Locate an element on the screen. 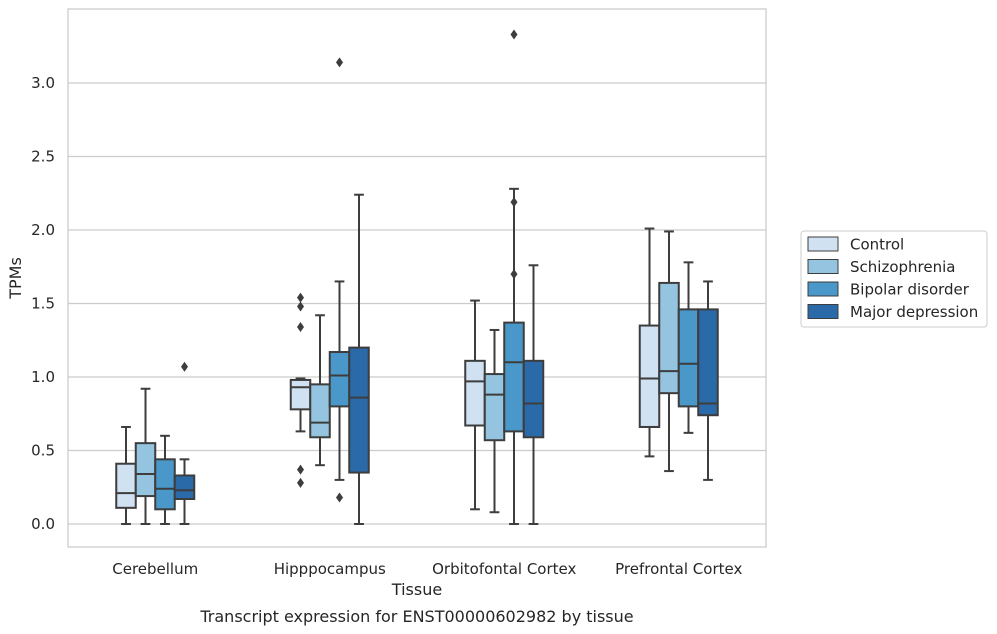  y-tick-label: 3.0 is located at coordinates (43, 83).